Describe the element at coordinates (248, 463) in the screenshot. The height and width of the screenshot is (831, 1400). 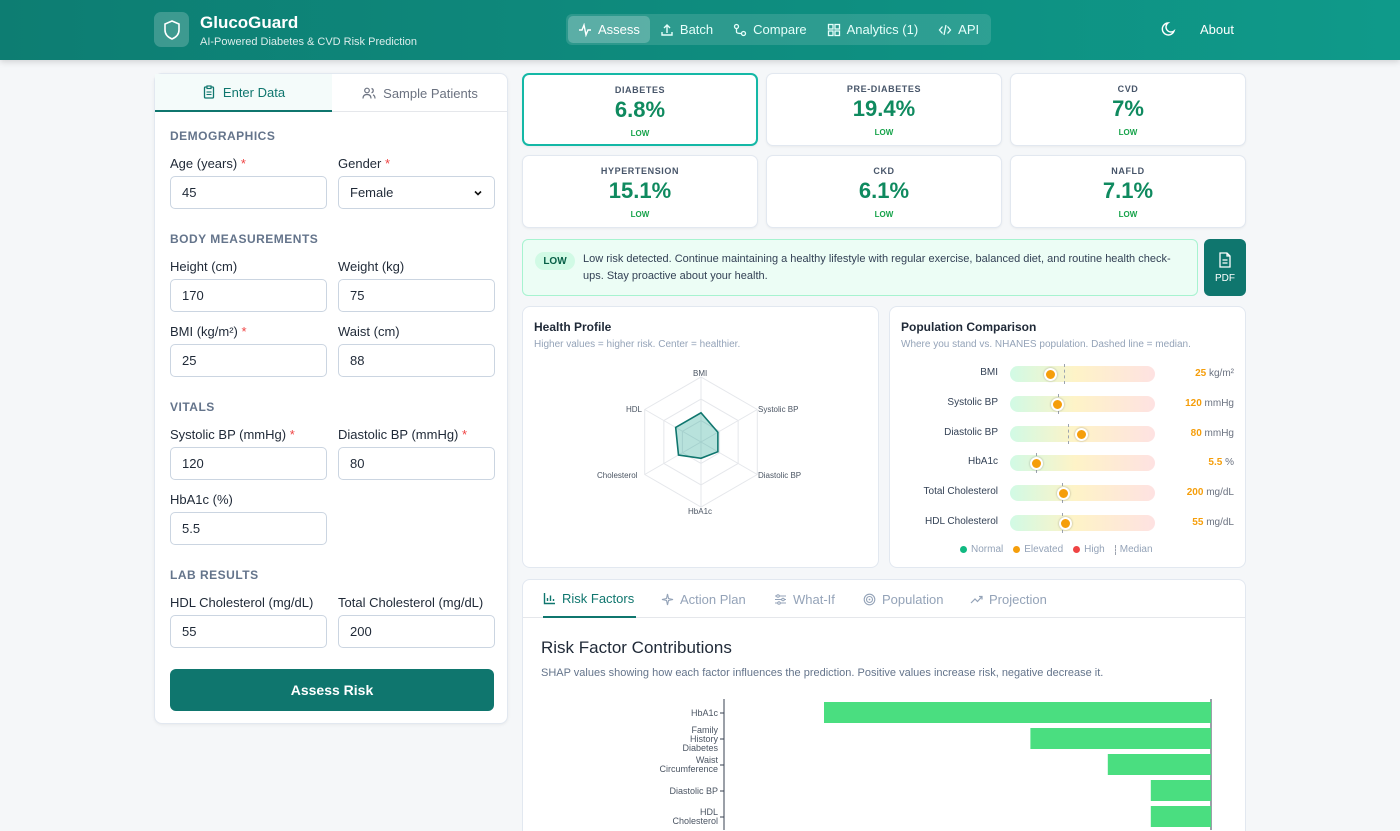
I see `systolic-input: 120` at that location.